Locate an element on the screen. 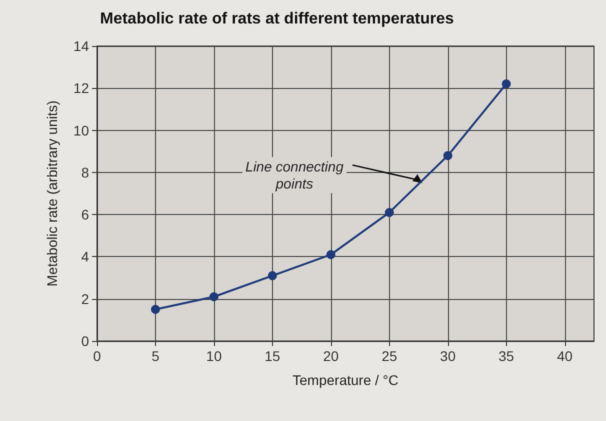 The image size is (606, 421). x-axis-title: Temperature / °C is located at coordinates (345, 380).